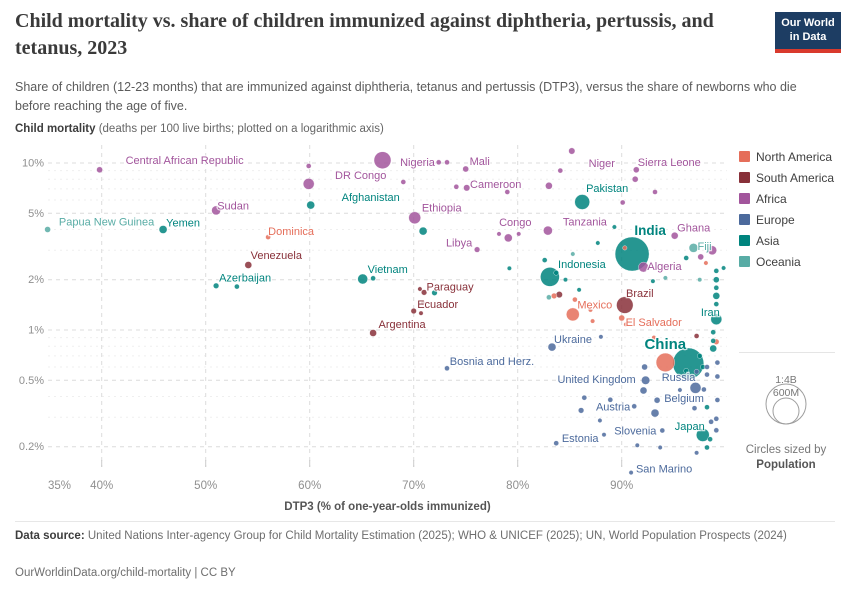  I want to click on dot-fiji, so click(693, 248).